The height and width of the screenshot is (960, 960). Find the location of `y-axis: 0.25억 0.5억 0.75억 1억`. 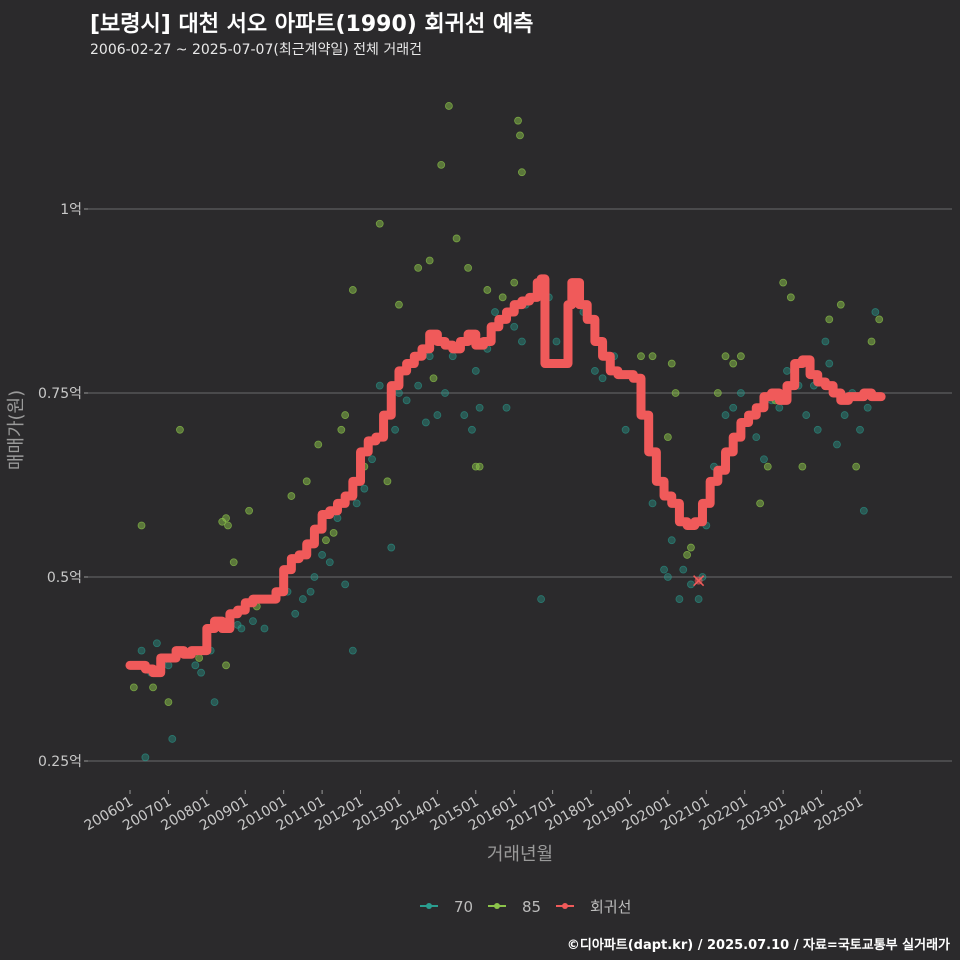

y-axis: 0.25억 0.5억 0.75억 1억 is located at coordinates (63, 486).